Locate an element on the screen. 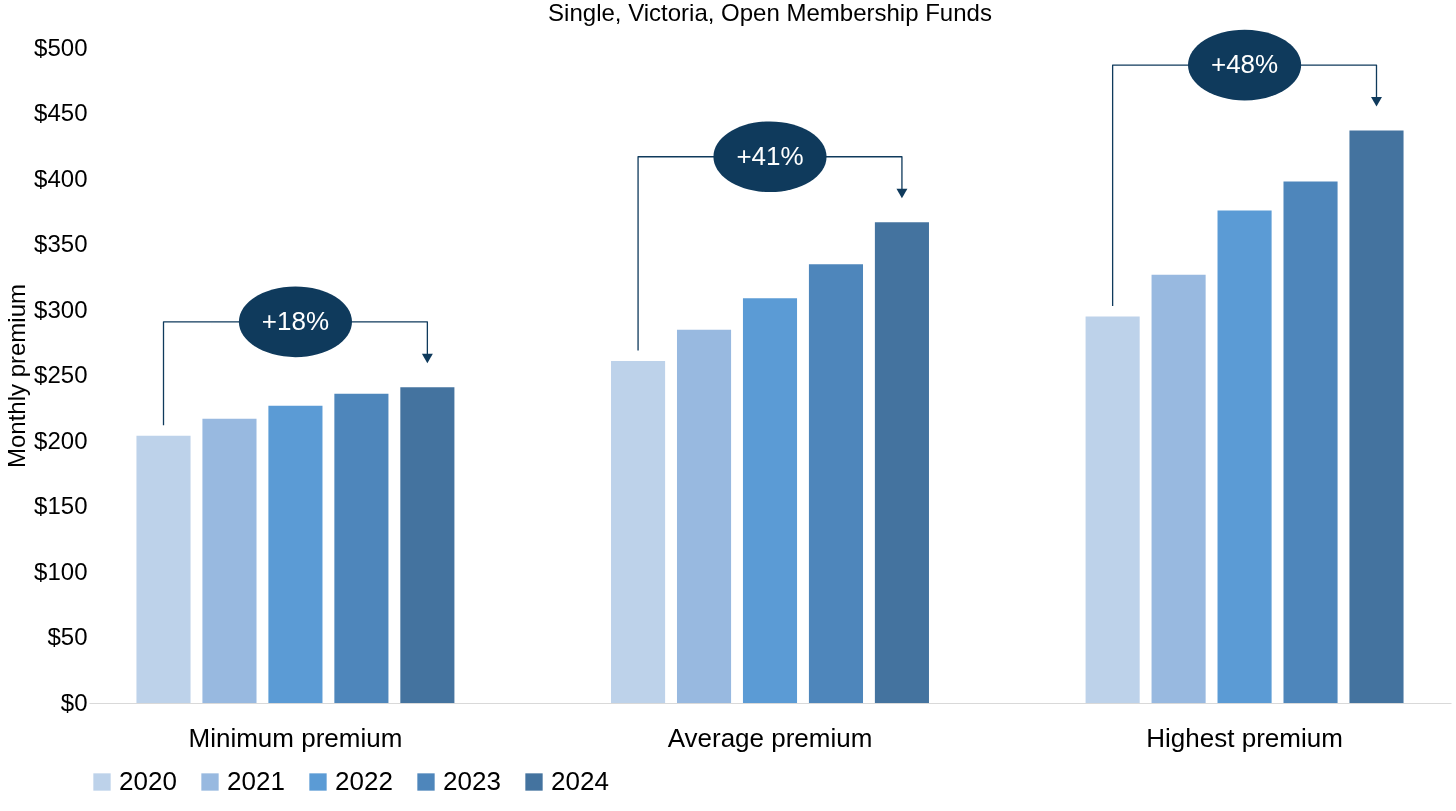 This screenshot has width=1456, height=811. legend-label: 2024 is located at coordinates (580, 781).